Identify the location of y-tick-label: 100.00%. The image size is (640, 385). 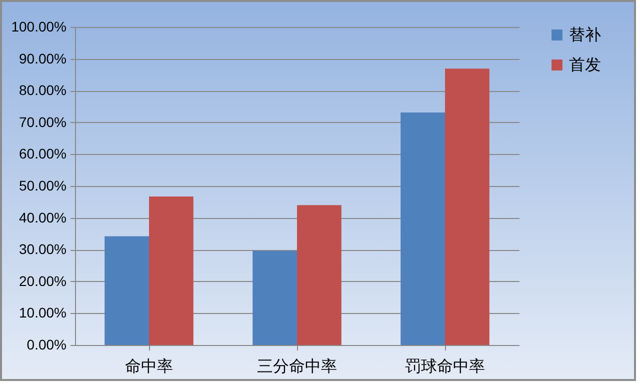
(38, 26).